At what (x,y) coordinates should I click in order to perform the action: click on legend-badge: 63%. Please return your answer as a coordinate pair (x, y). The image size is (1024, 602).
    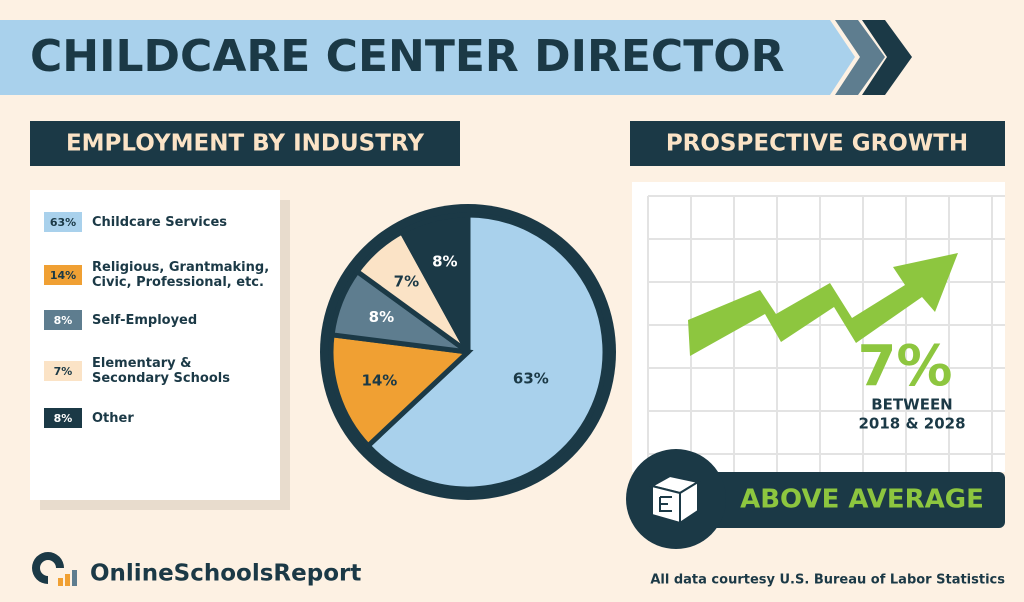
    Looking at the image, I should click on (63, 222).